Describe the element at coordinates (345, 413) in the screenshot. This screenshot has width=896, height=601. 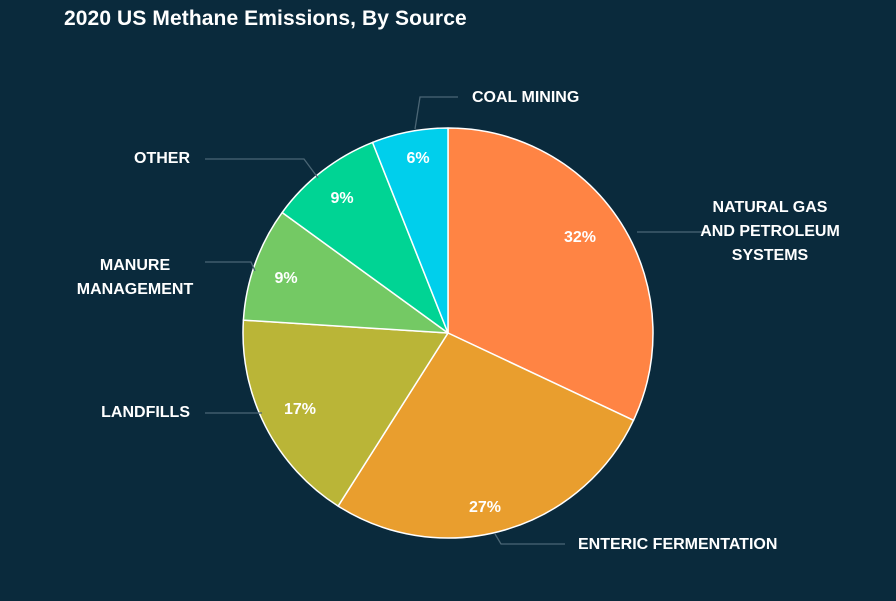
I see `pie-slice-landfills` at that location.